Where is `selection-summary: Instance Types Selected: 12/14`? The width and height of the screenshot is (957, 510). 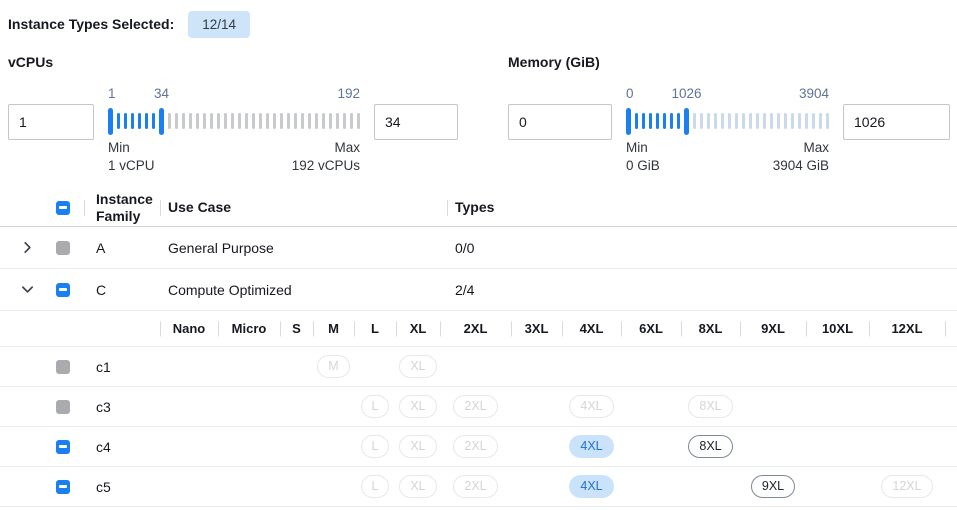 selection-summary: Instance Types Selected: 12/14 is located at coordinates (478, 20).